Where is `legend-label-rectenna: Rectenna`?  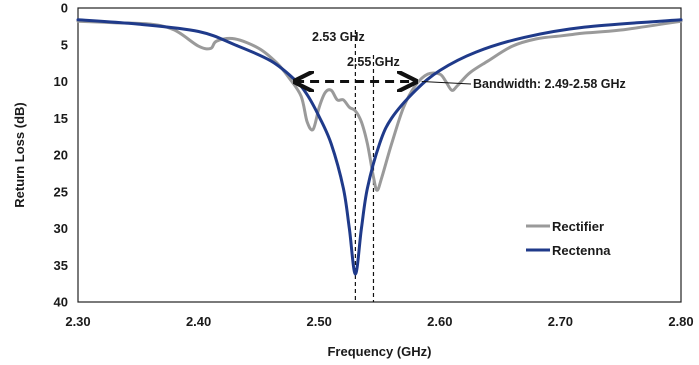 legend-label-rectenna: Rectenna is located at coordinates (581, 250).